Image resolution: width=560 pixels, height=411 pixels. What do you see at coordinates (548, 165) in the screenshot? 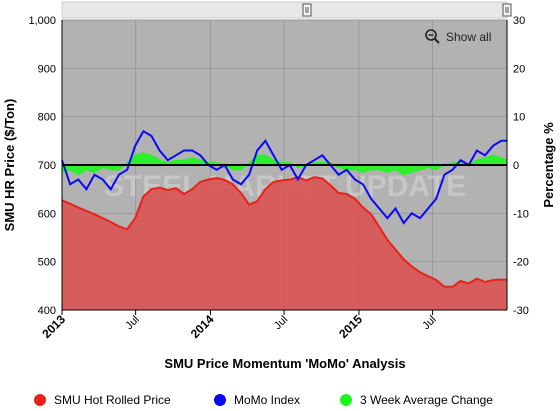
I see `y-axis-right-title: Percentage %` at bounding box center [548, 165].